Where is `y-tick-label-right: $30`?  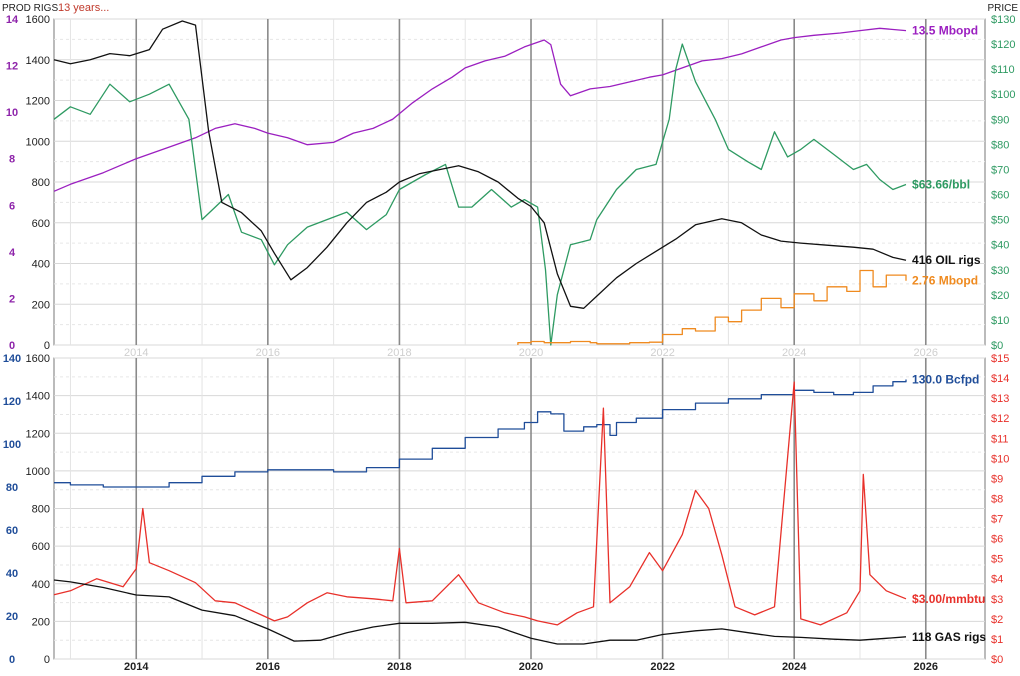
y-tick-label-right: $30 is located at coordinates (1000, 271).